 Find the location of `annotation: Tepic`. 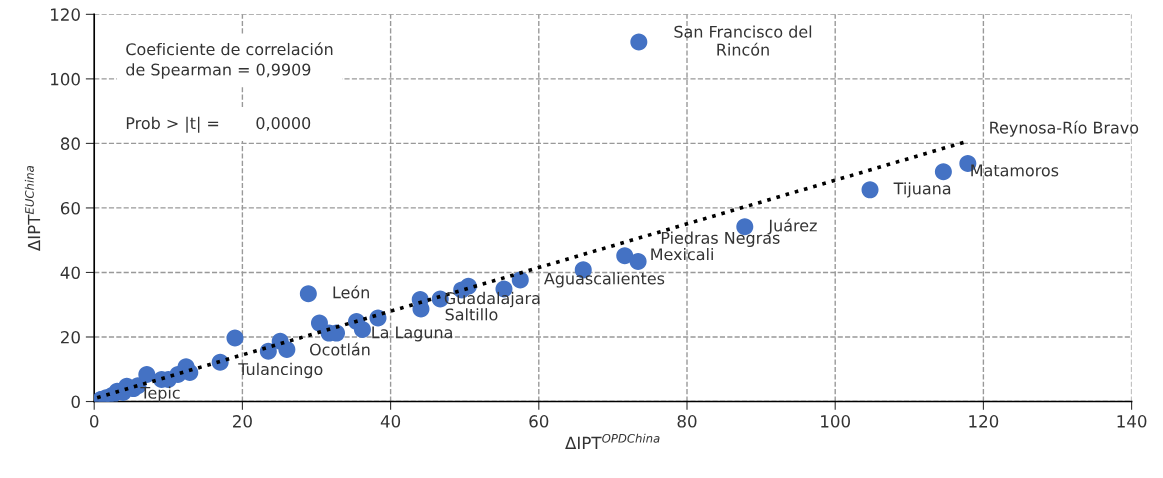

annotation: Tepic is located at coordinates (160, 394).